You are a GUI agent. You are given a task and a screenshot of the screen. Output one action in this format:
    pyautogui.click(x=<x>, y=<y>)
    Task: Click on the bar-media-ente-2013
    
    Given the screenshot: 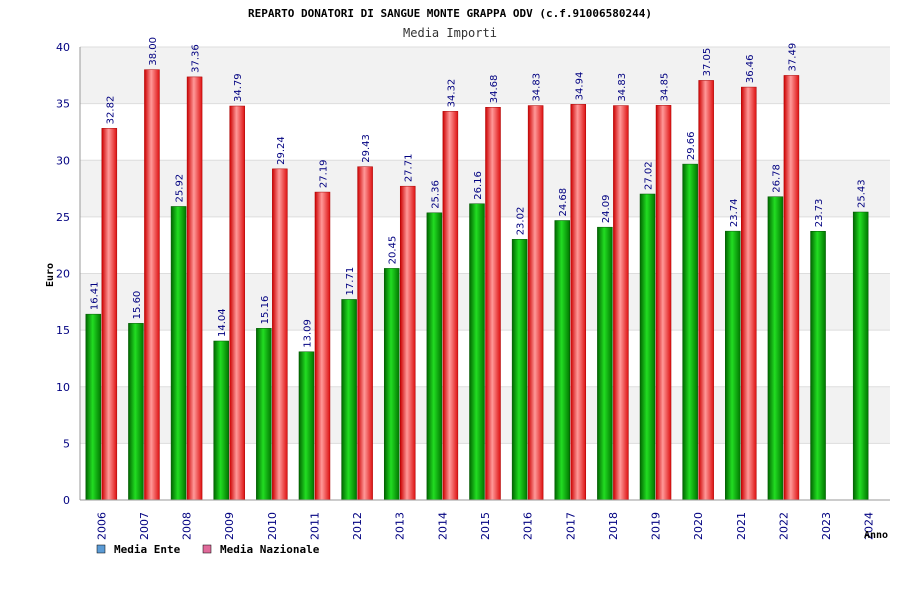 What is the action you would take?
    pyautogui.click(x=391, y=384)
    